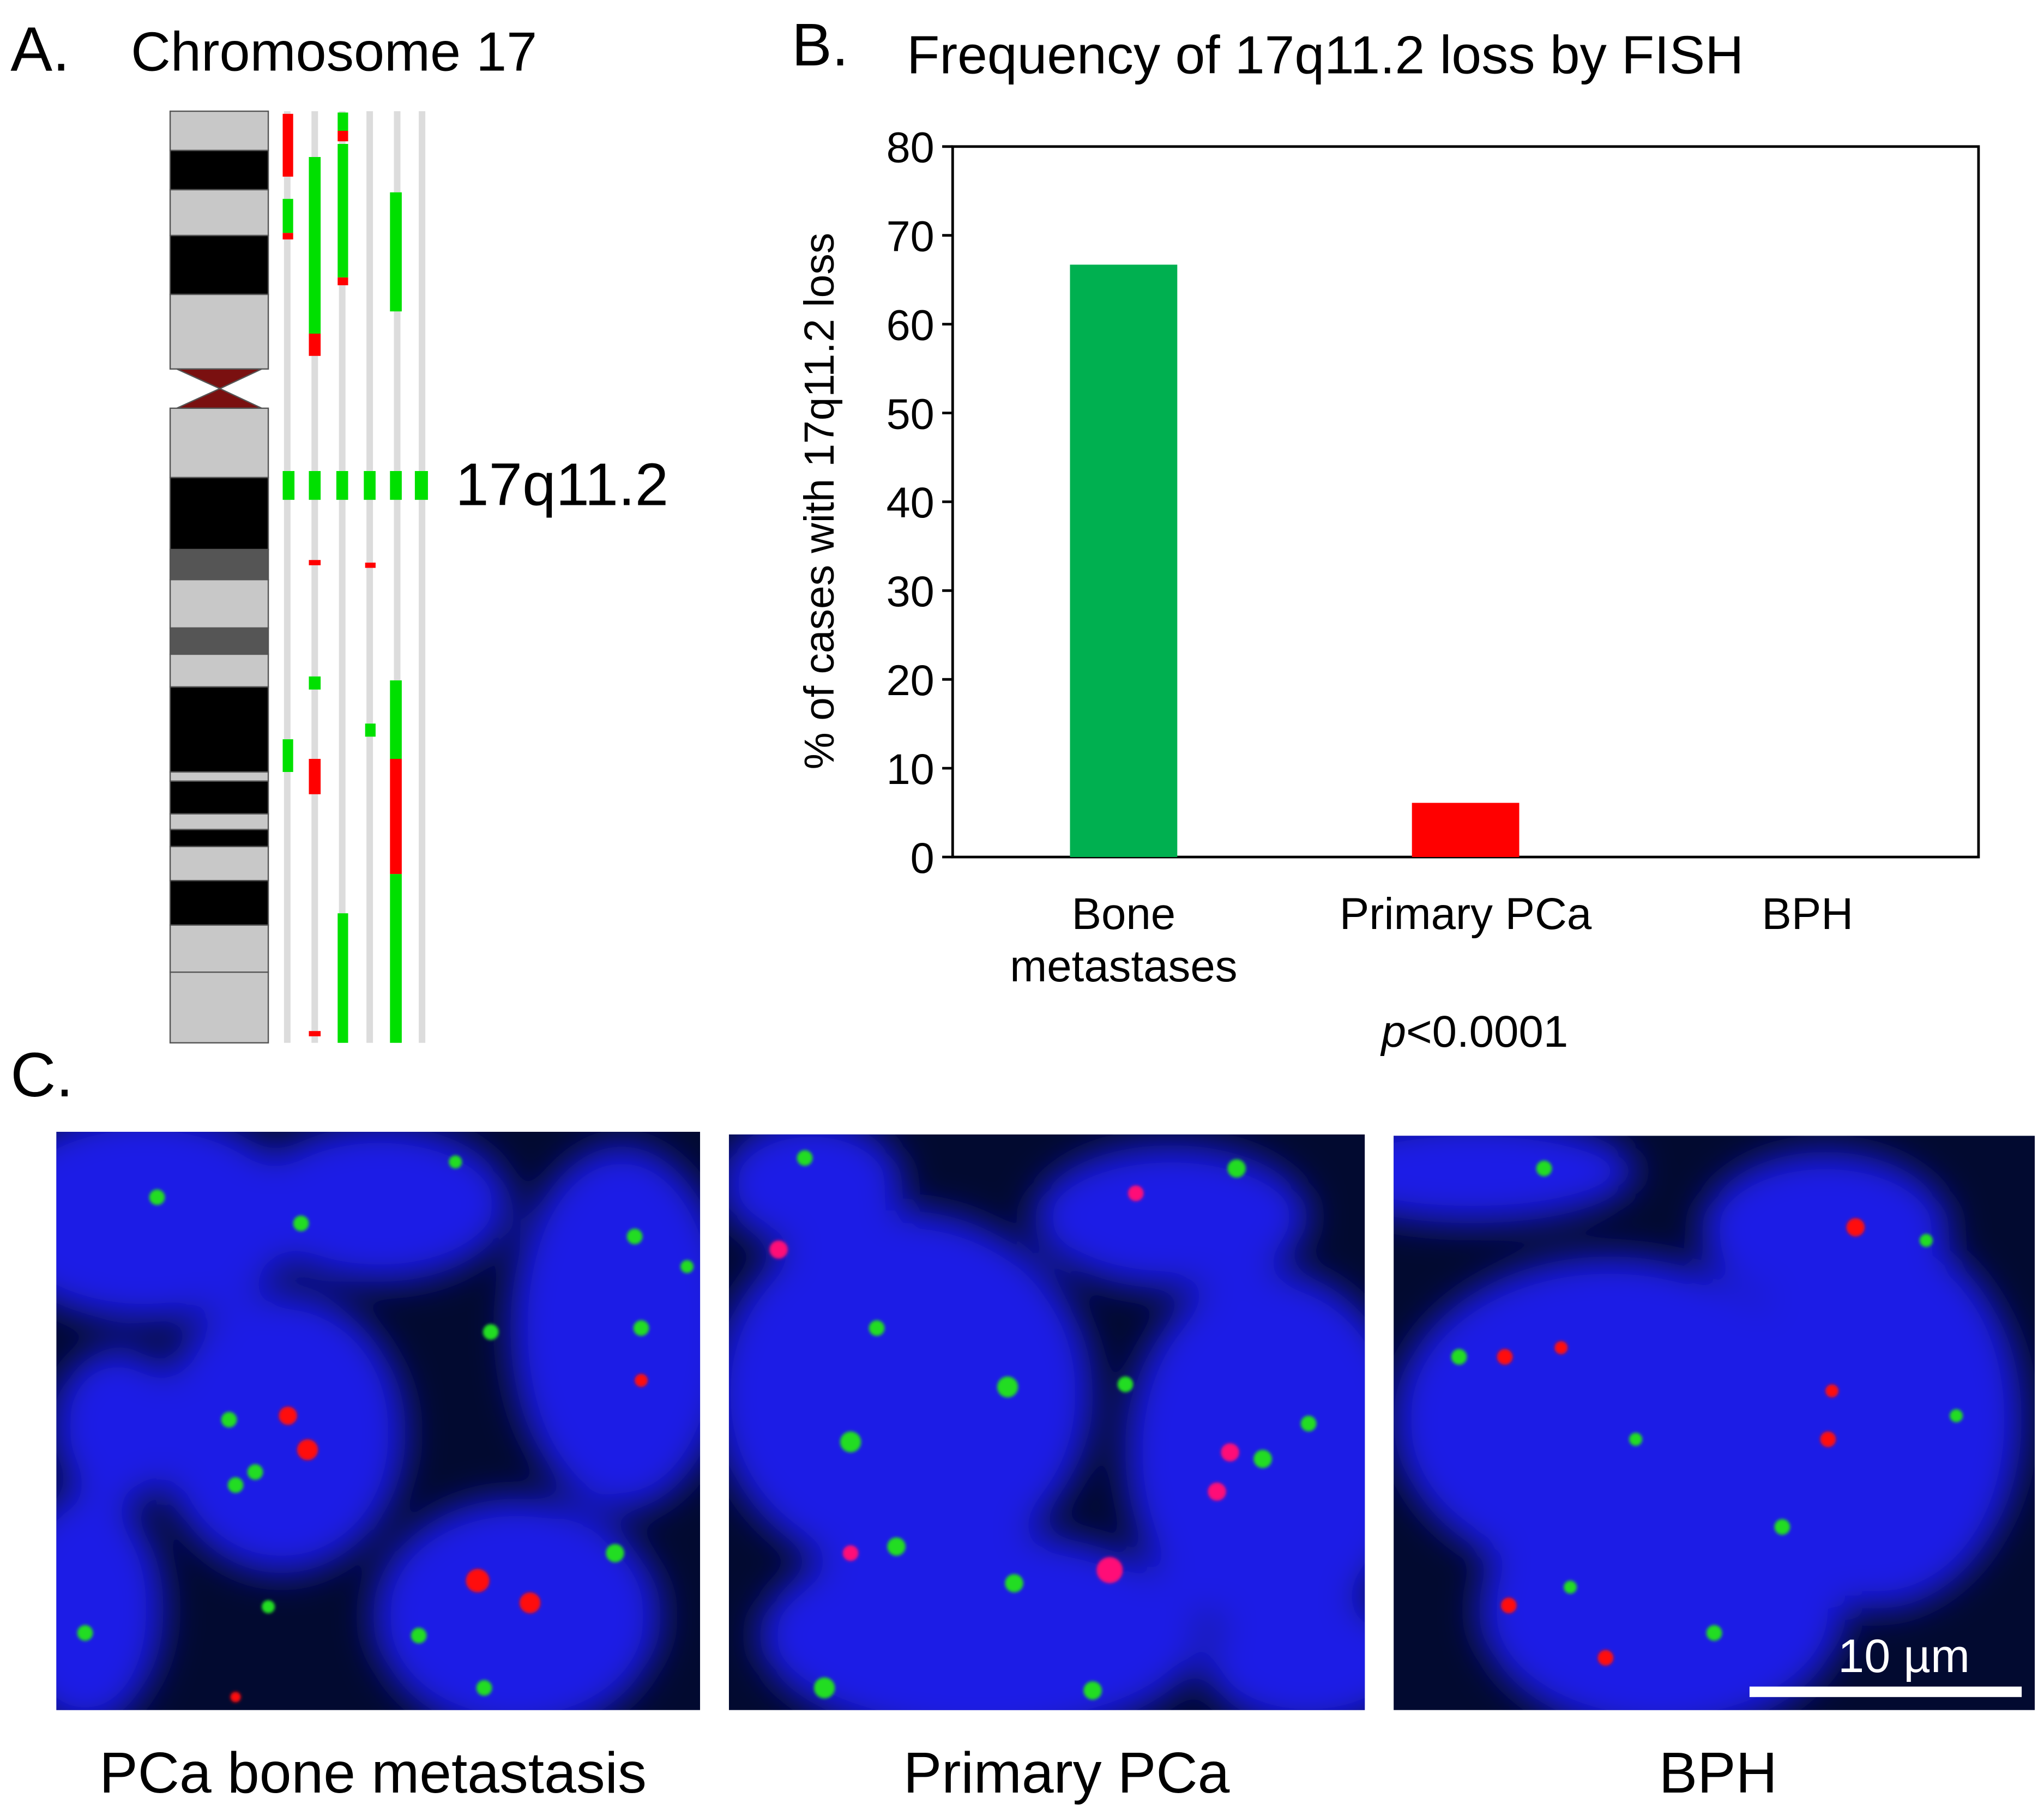 Image resolution: width=2044 pixels, height=1810 pixels. I want to click on cnv-tracks, so click(355, 577).